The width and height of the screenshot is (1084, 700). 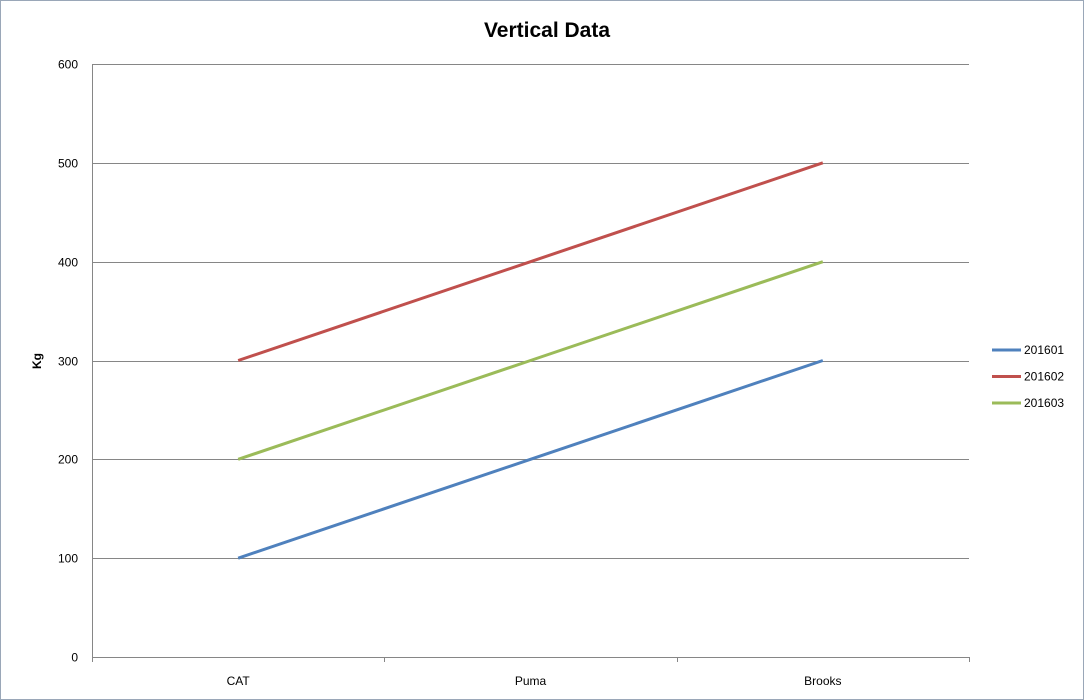 What do you see at coordinates (1044, 403) in the screenshot?
I see `legend-label-201603: 201603` at bounding box center [1044, 403].